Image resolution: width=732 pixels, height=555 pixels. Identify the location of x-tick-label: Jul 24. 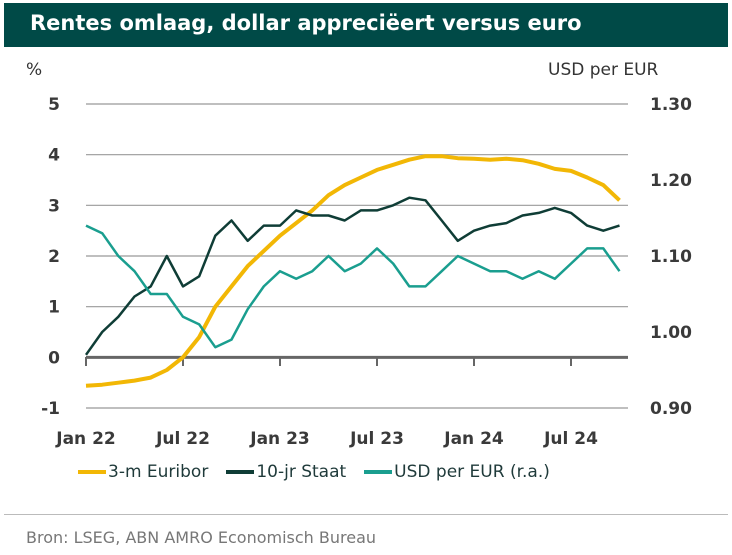
(570, 439).